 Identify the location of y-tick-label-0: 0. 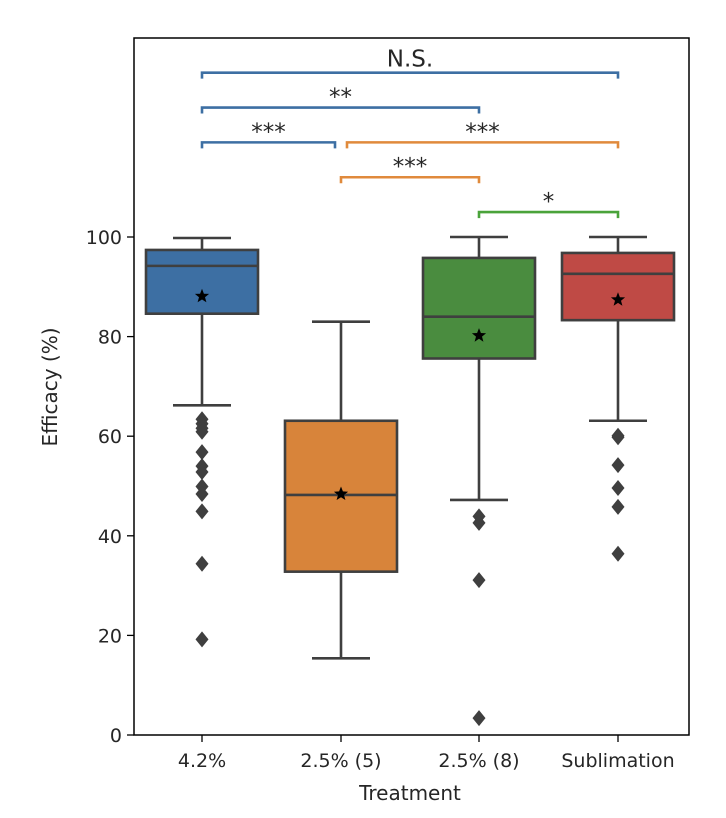
(116, 736).